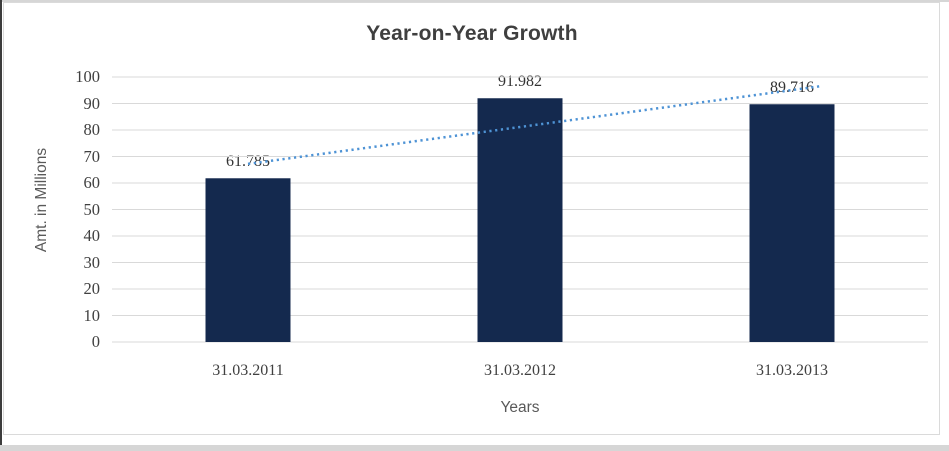 The image size is (949, 451). Describe the element at coordinates (92, 156) in the screenshot. I see `y-tick-label: 70` at that location.